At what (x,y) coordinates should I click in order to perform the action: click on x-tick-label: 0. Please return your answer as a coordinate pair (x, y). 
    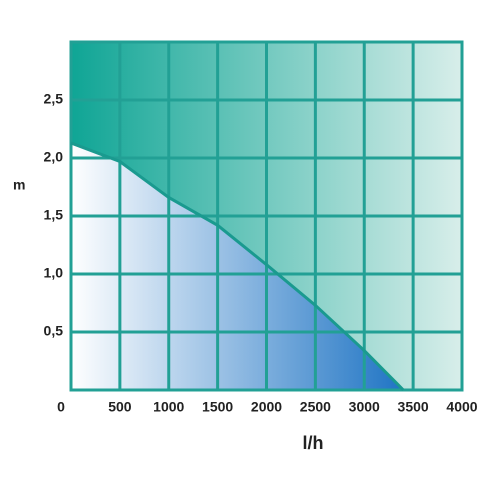
    Looking at the image, I should click on (61, 407).